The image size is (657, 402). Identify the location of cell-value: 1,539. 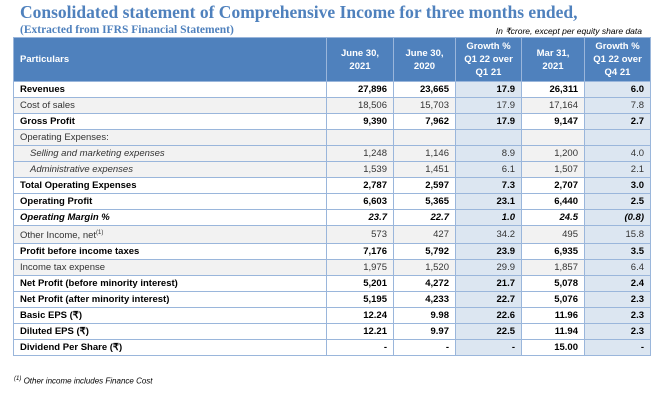
(360, 169).